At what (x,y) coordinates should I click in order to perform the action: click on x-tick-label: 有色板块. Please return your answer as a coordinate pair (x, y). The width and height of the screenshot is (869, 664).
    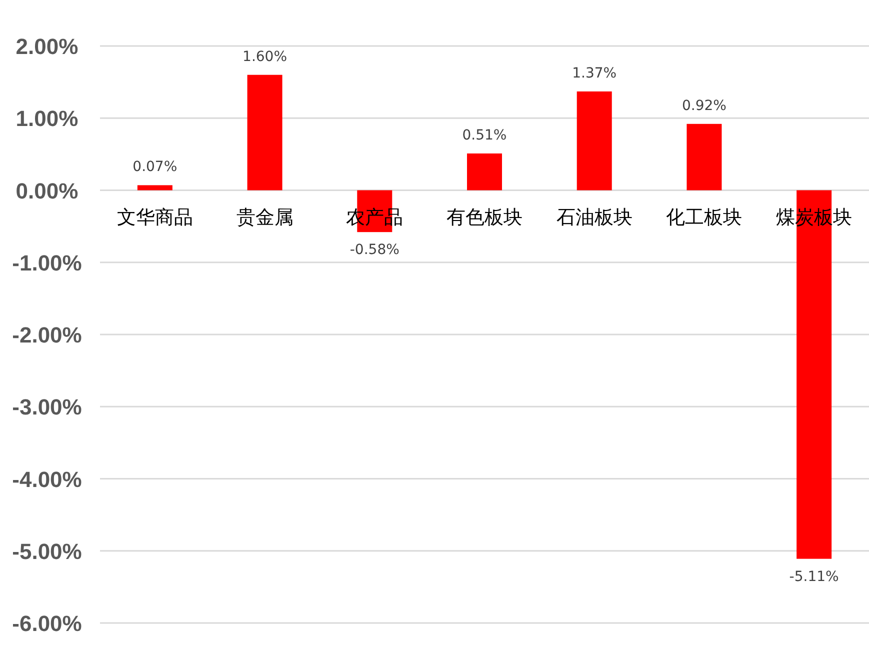
    Looking at the image, I should click on (484, 217).